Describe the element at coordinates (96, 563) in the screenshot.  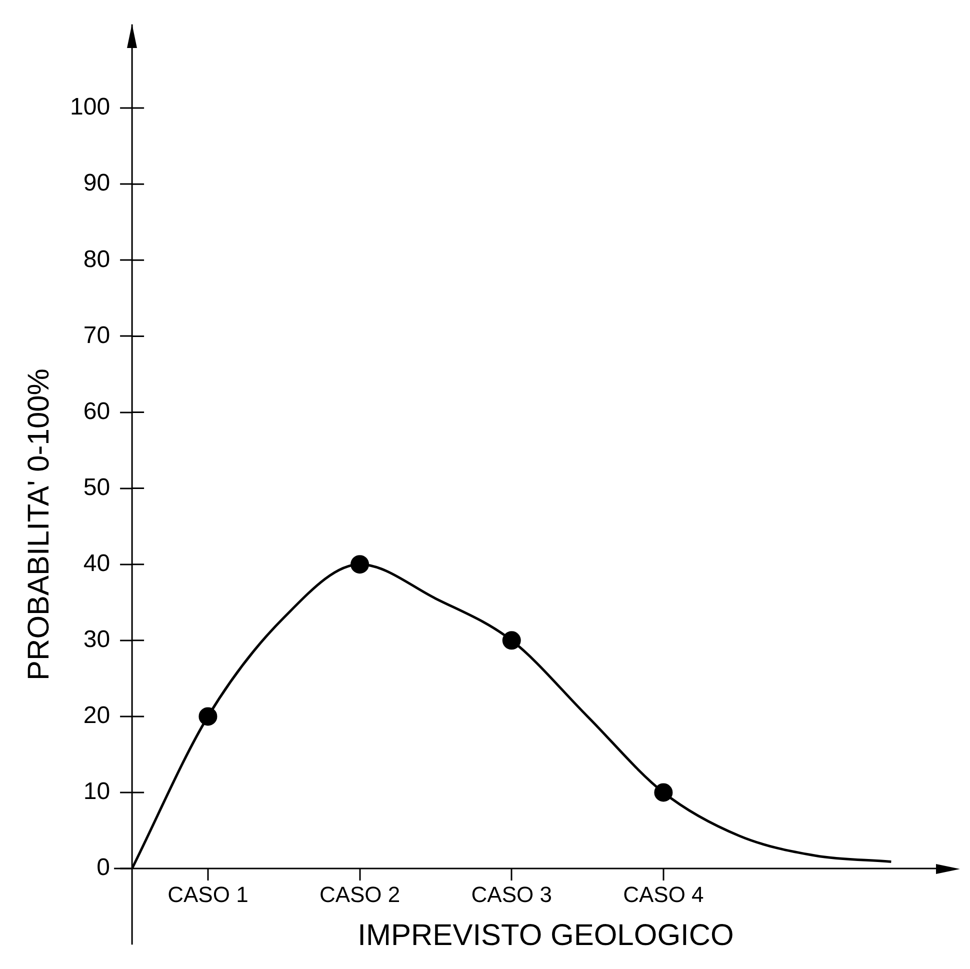
I see `y-tick-label: 40` at that location.